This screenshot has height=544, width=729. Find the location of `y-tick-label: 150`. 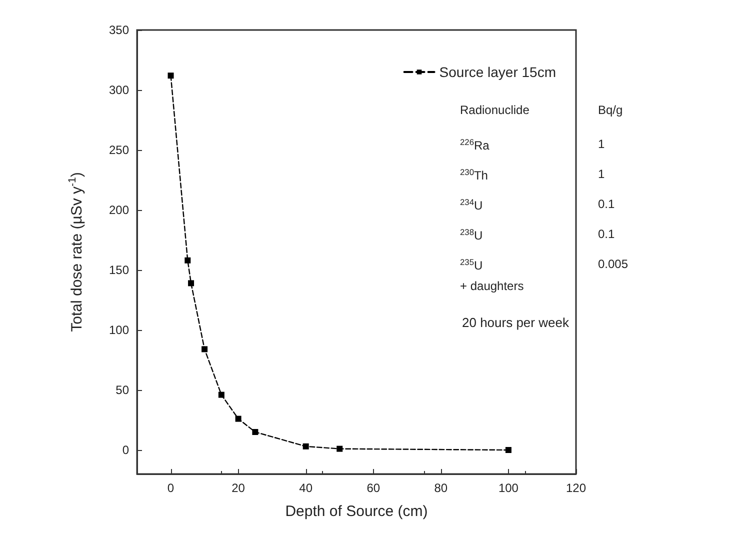

y-tick-label: 150 is located at coordinates (119, 270).